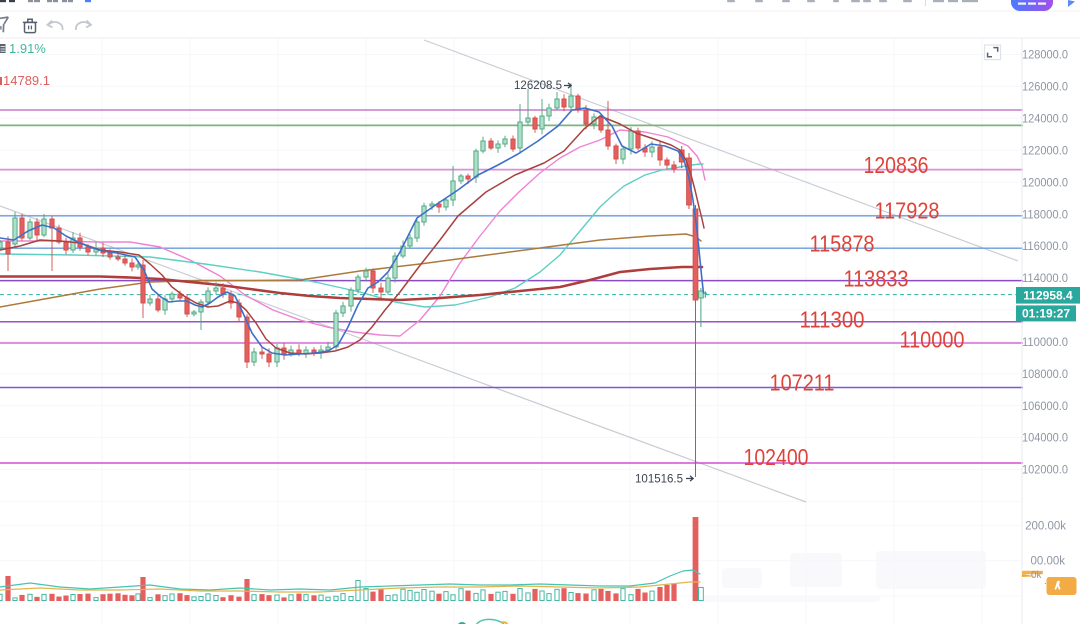 This screenshot has width=1080, height=624. What do you see at coordinates (1045, 120) in the screenshot?
I see `svg-text: 124000.0` at bounding box center [1045, 120].